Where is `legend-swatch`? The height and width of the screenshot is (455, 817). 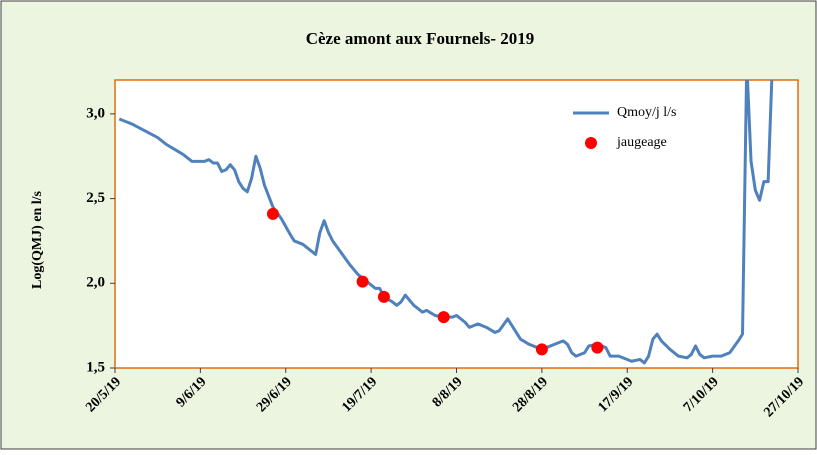 legend-swatch is located at coordinates (591, 143).